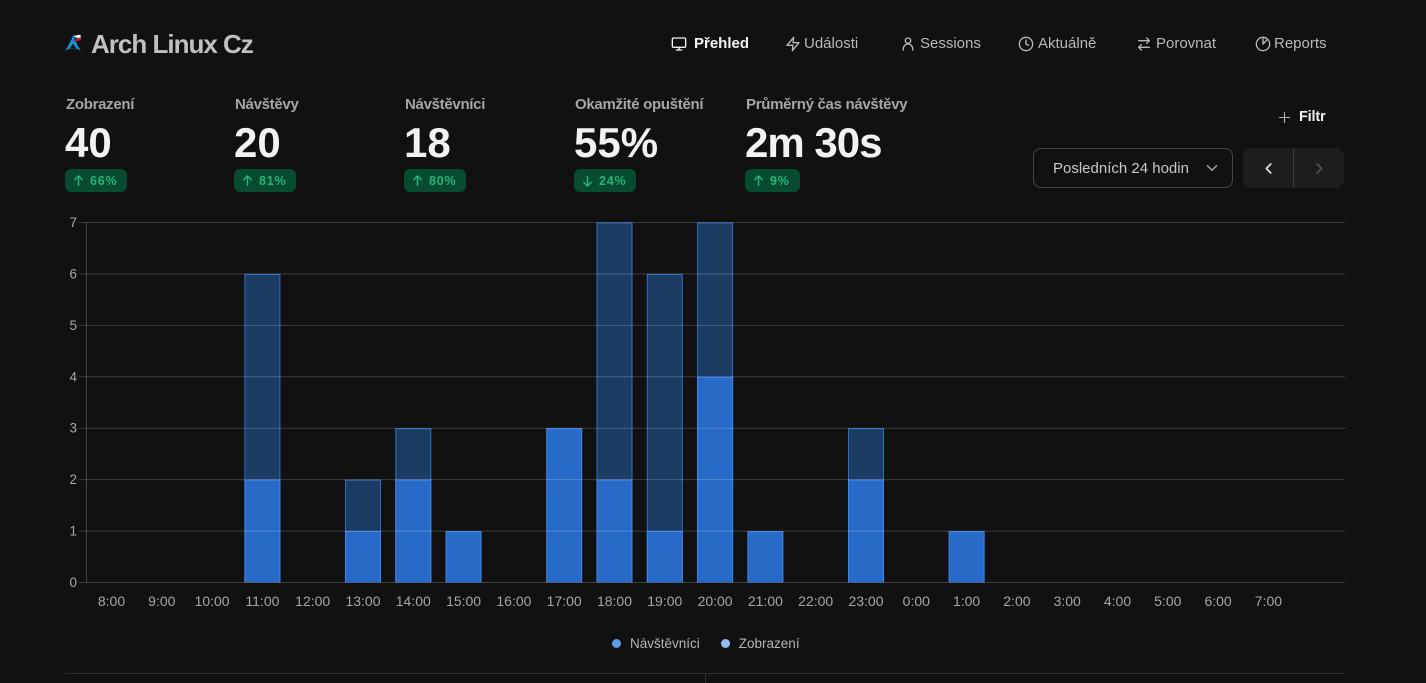  I want to click on svg-text: 10:00, so click(212, 601).